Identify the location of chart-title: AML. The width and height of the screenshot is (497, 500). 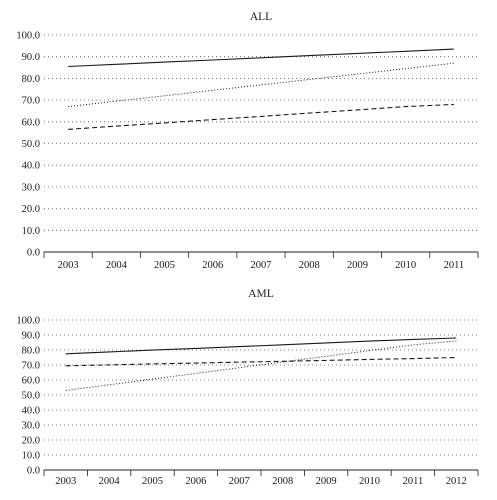
(261, 294).